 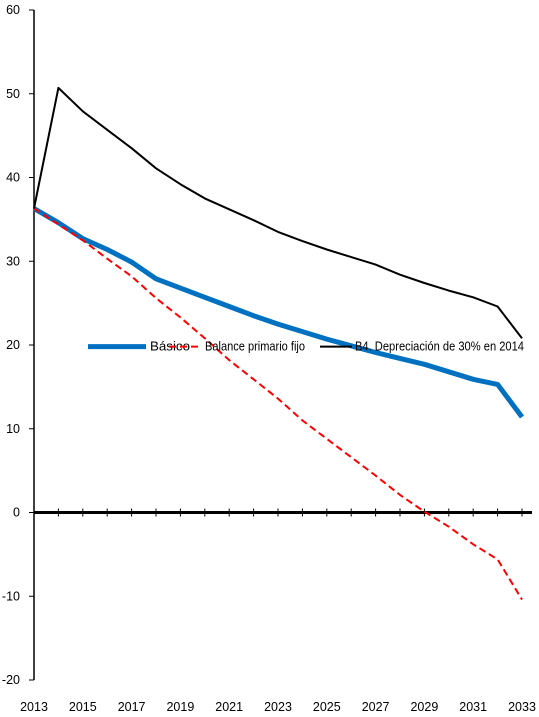 I want to click on y-tick-label: 10, so click(x=13, y=429).